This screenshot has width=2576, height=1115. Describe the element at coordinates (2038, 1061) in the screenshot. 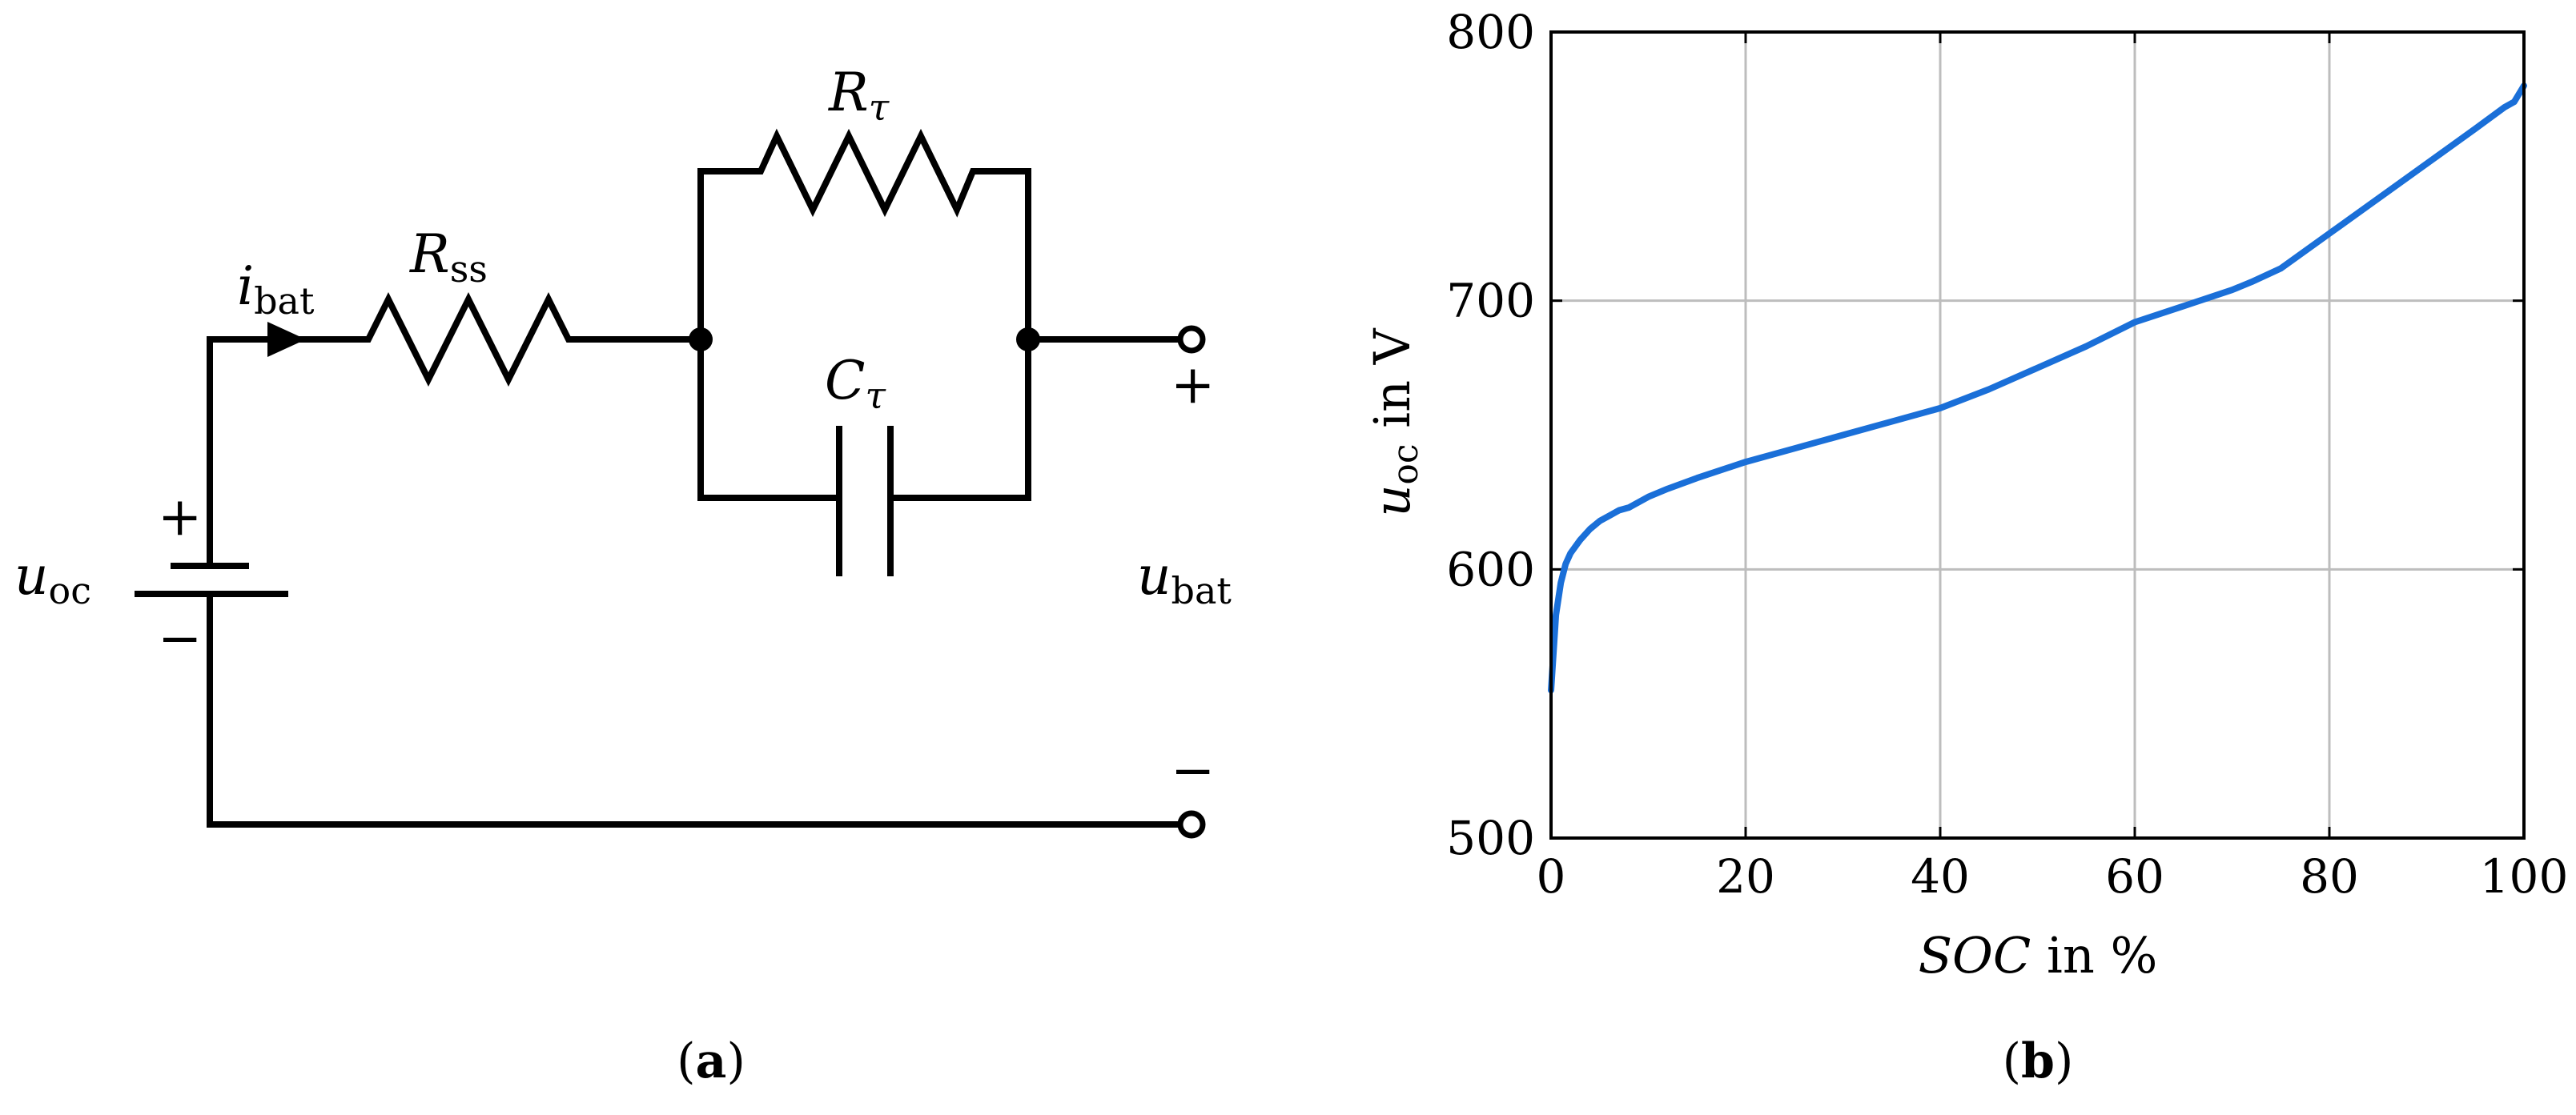

I see `caption-b: (b)` at that location.